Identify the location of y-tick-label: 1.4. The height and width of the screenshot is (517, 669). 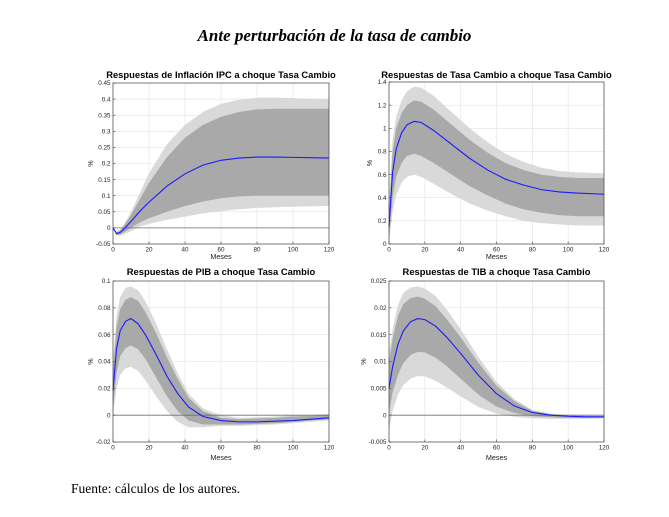
(382, 82).